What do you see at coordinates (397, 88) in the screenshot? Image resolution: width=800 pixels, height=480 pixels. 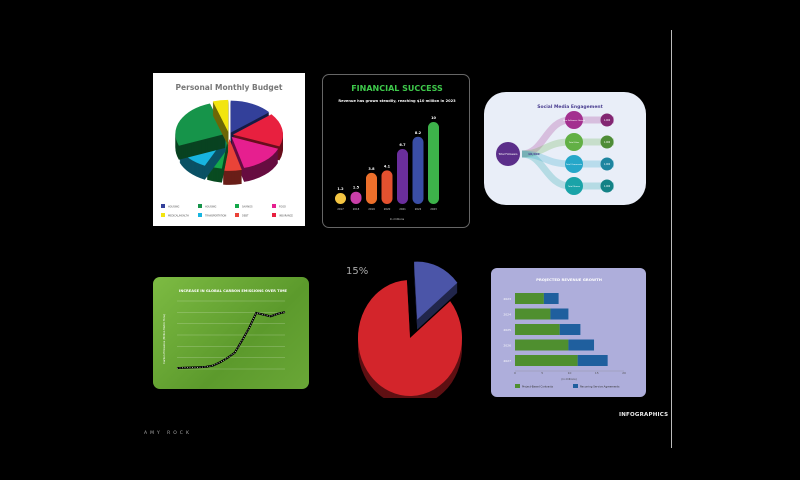 I see `financial-title: FINANCIAL SUCCESS` at bounding box center [397, 88].